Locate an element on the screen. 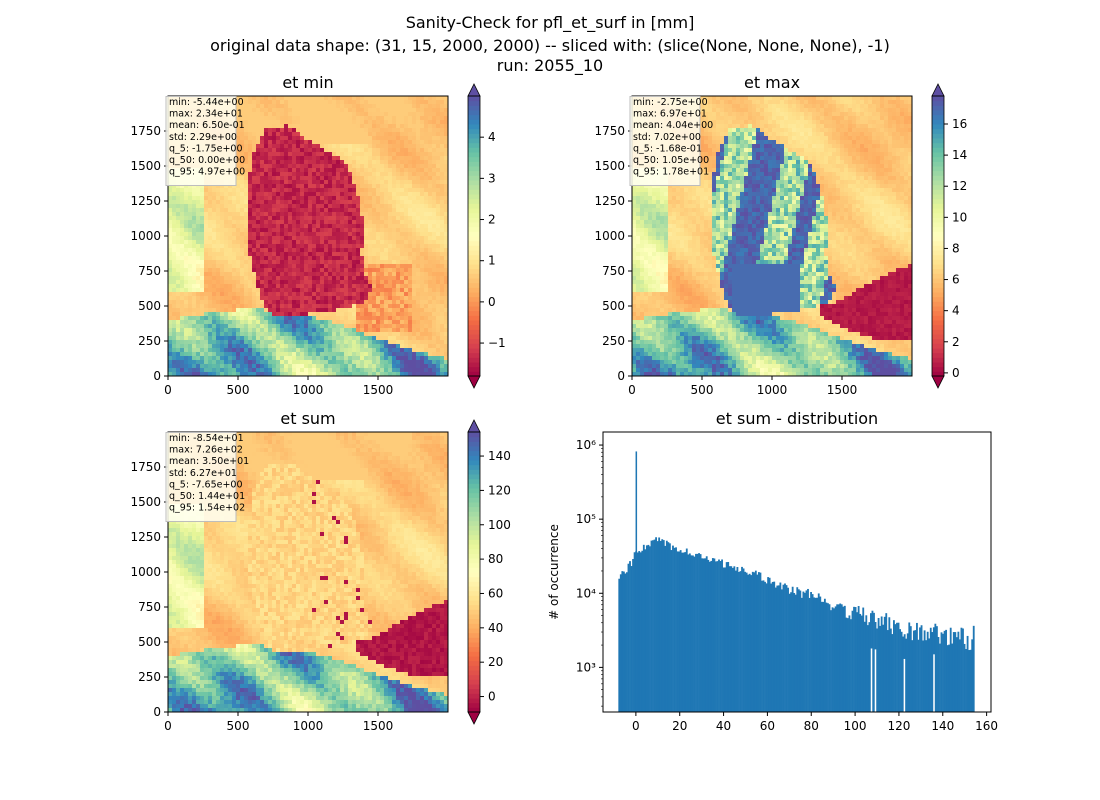 Image resolution: width=1100 pixels, height=800 pixels. et-max-colorbar-extend-min is located at coordinates (938, 382).